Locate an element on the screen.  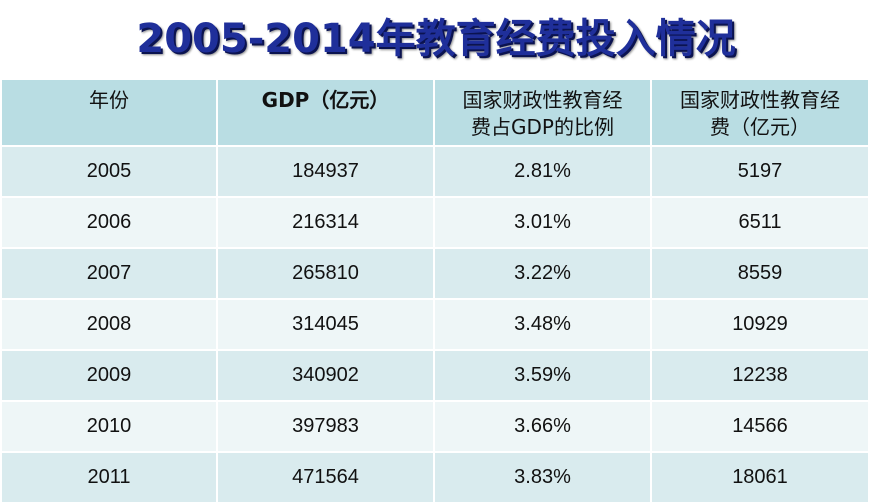
cell-gdp: 471564 is located at coordinates (325, 477).